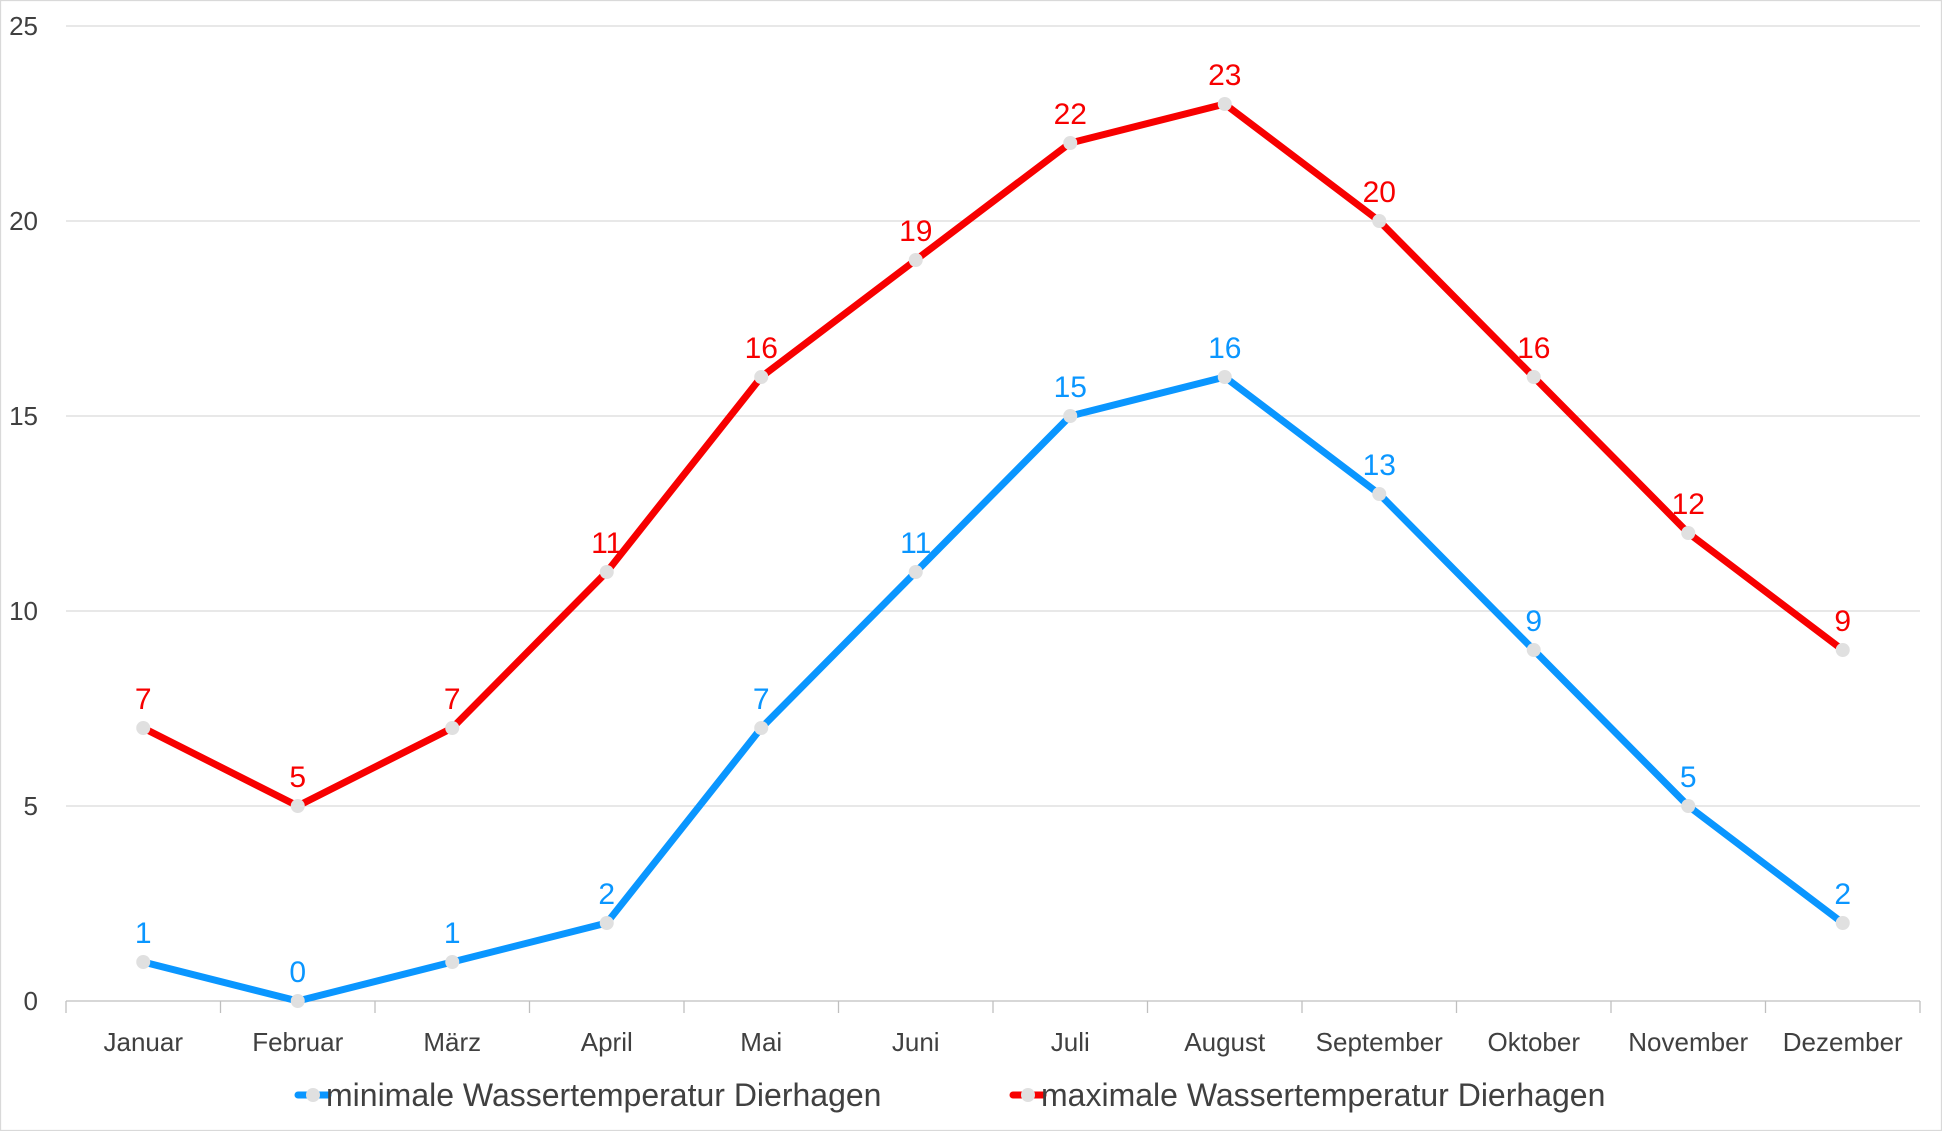 This screenshot has height=1131, width=1942. I want to click on data-label: 13, so click(1379, 465).